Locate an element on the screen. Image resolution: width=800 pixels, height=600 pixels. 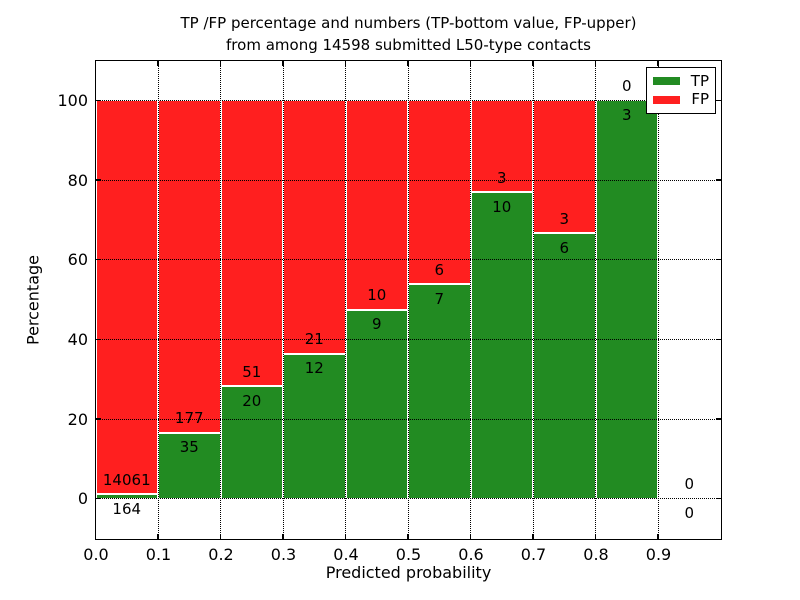
bar-count-label-fp: 6 is located at coordinates (439, 269).